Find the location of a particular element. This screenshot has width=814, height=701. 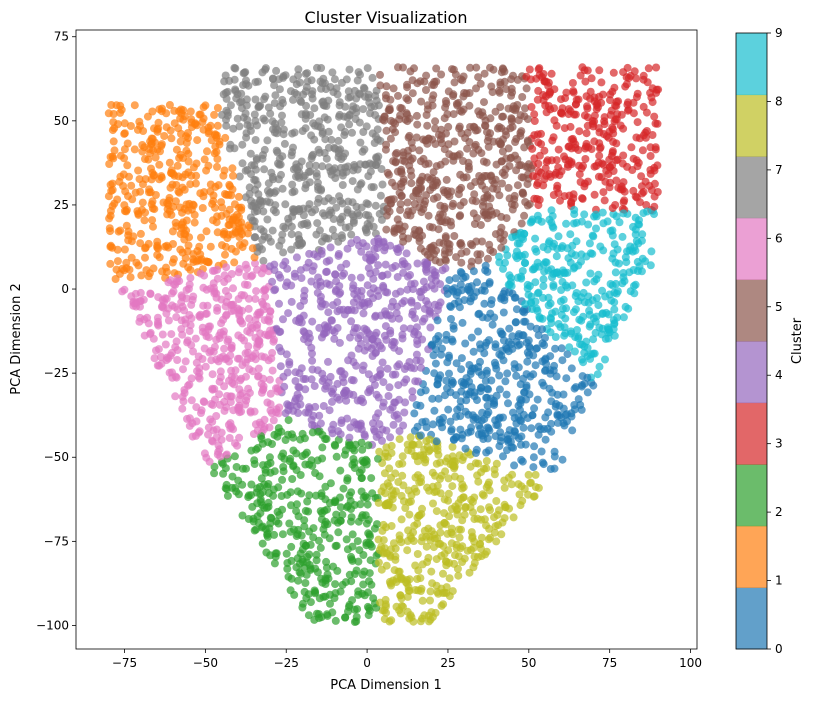

y-tick-label: 0 is located at coordinates (65, 289).